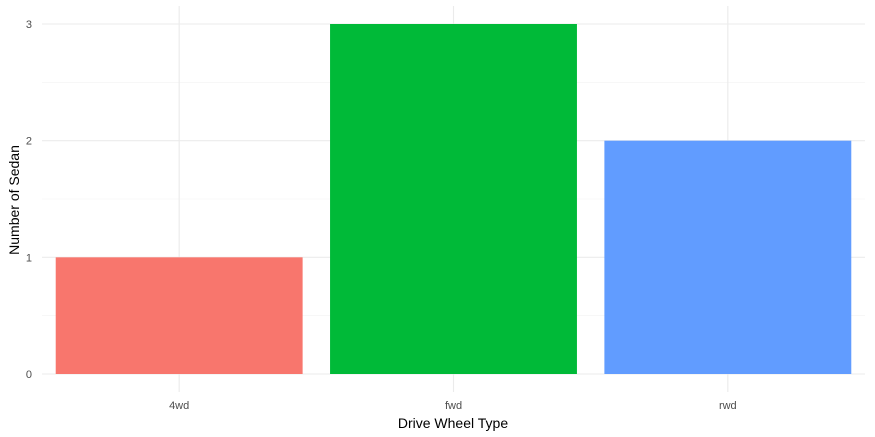 This screenshot has height=437, width=875. What do you see at coordinates (728, 406) in the screenshot?
I see `x-tick-label: rwd` at bounding box center [728, 406].